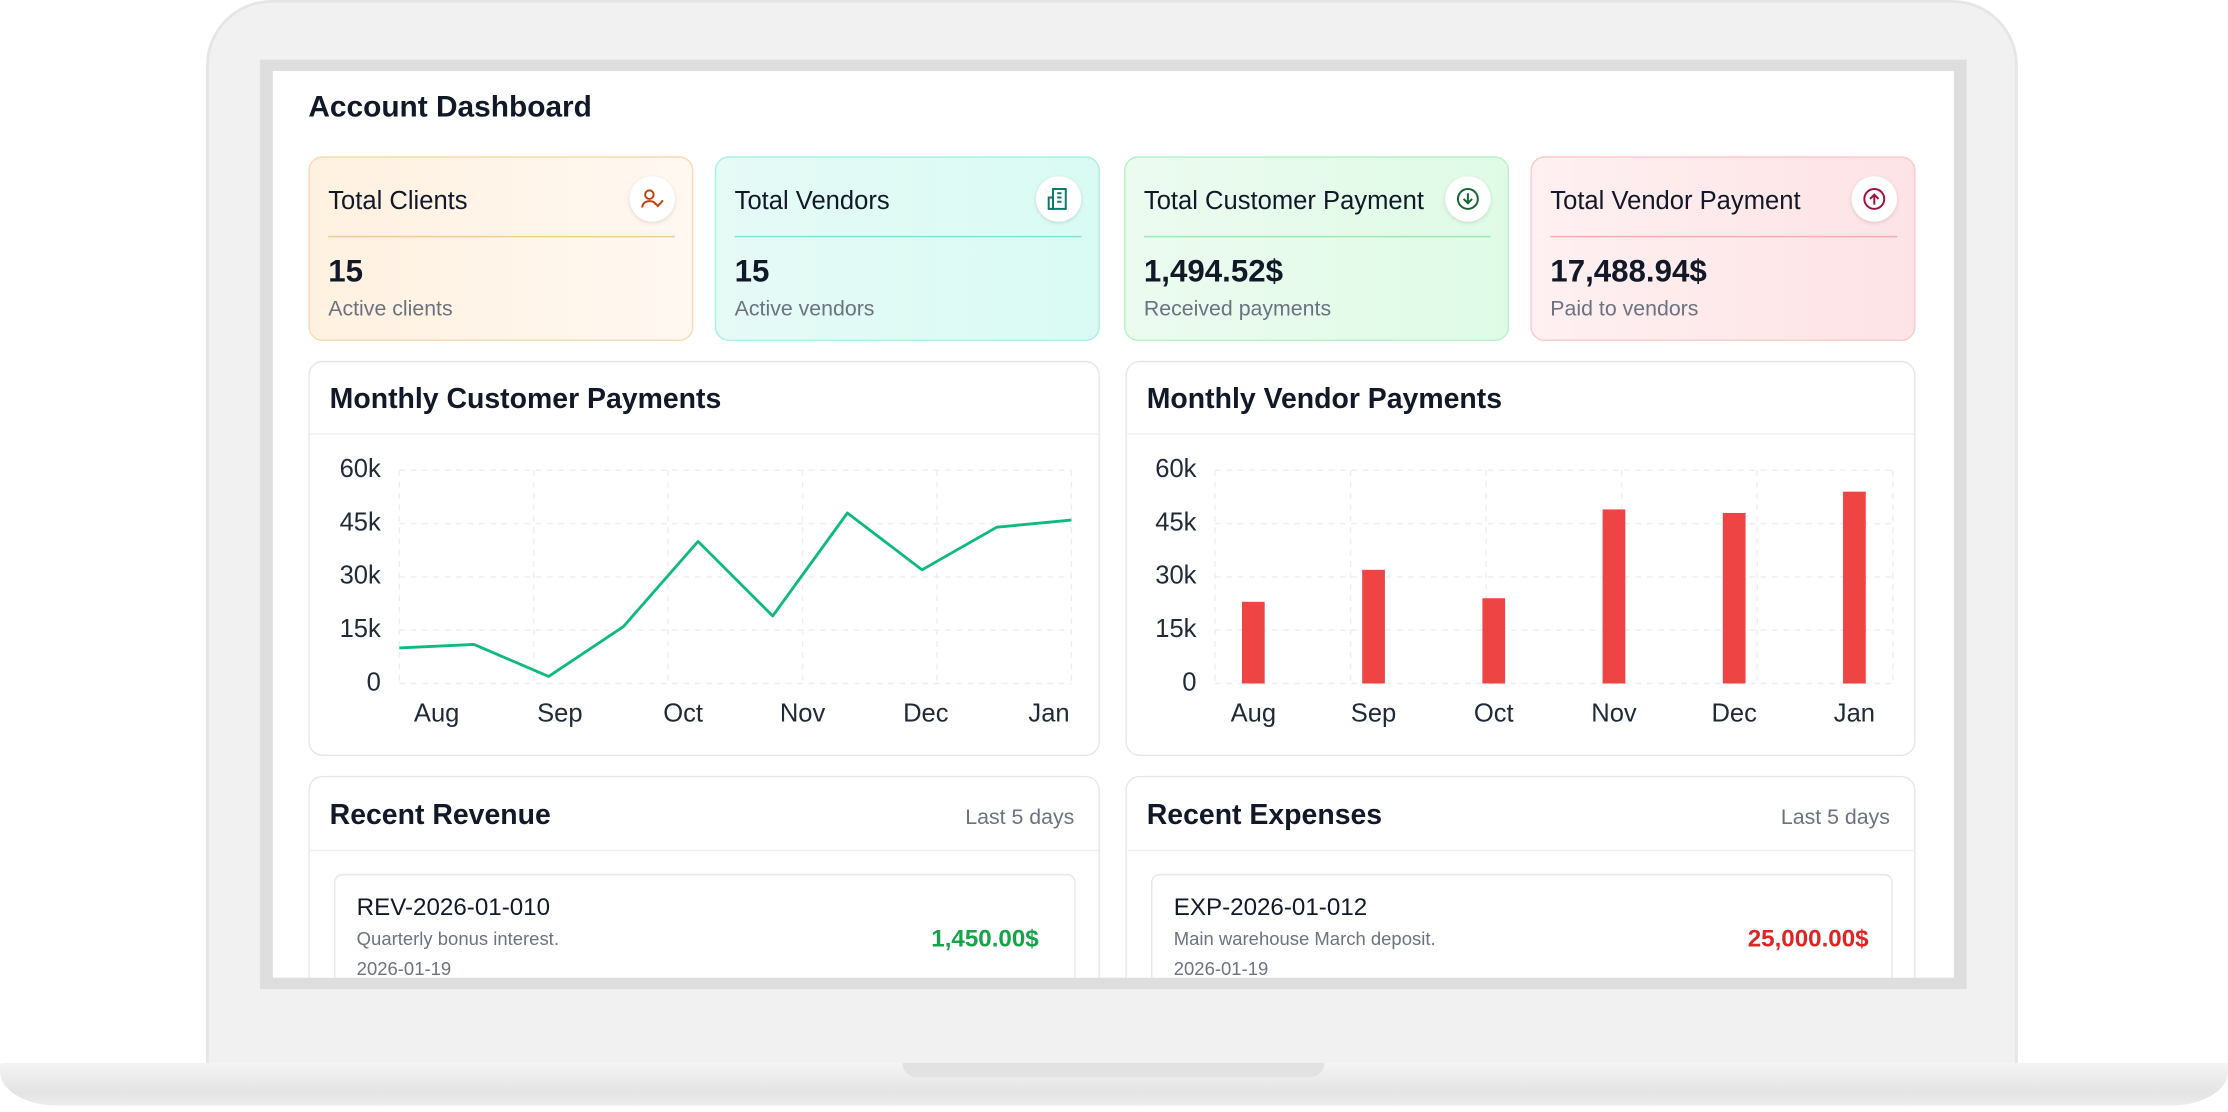  I want to click on card-title: Total Clients, so click(398, 200).